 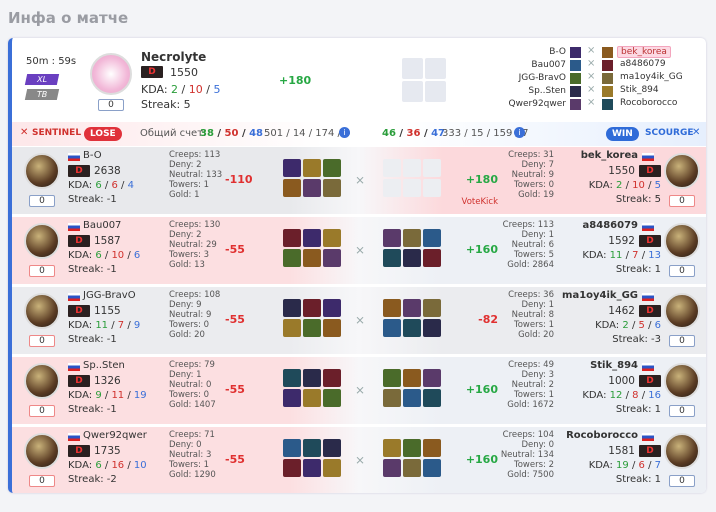 What do you see at coordinates (602, 435) in the screenshot?
I see `player-name: Rocoborocco` at bounding box center [602, 435].